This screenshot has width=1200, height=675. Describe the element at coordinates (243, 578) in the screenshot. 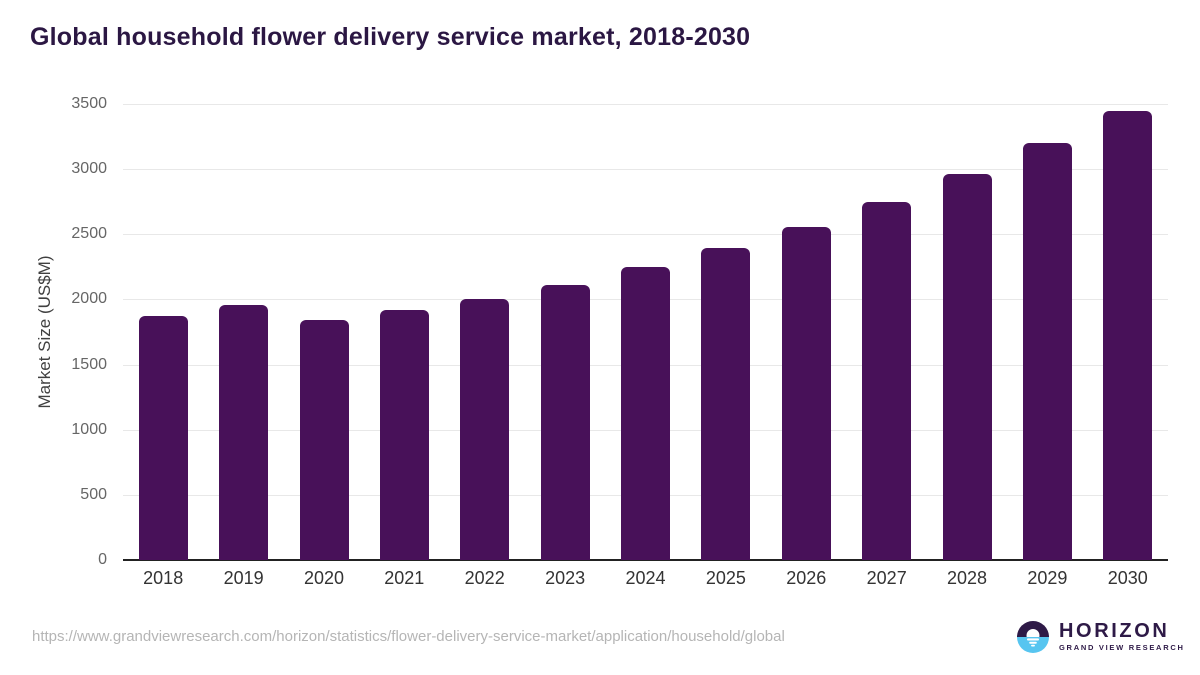

I see `x-tick-label-2019: 2019` at that location.